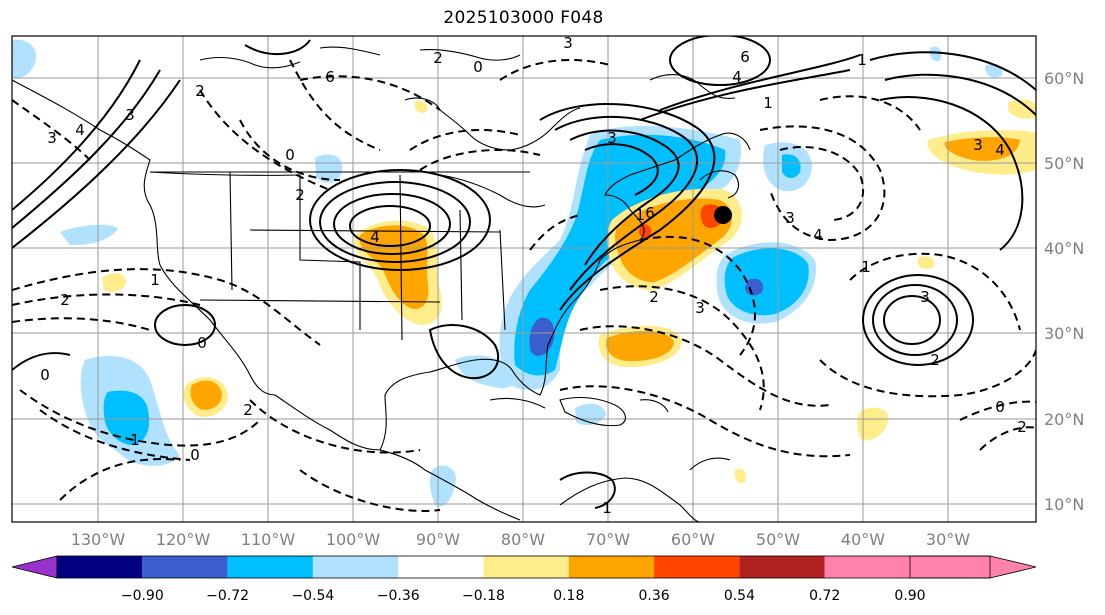 The width and height of the screenshot is (1105, 615). What do you see at coordinates (723, 215) in the screenshot?
I see `location-marker` at bounding box center [723, 215].